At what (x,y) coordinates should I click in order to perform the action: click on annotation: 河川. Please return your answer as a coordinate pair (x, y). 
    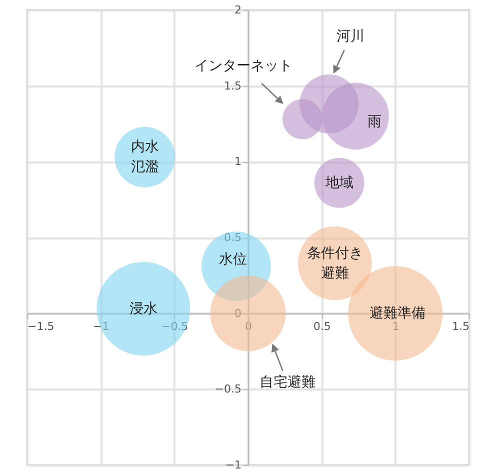
    Looking at the image, I should click on (350, 36).